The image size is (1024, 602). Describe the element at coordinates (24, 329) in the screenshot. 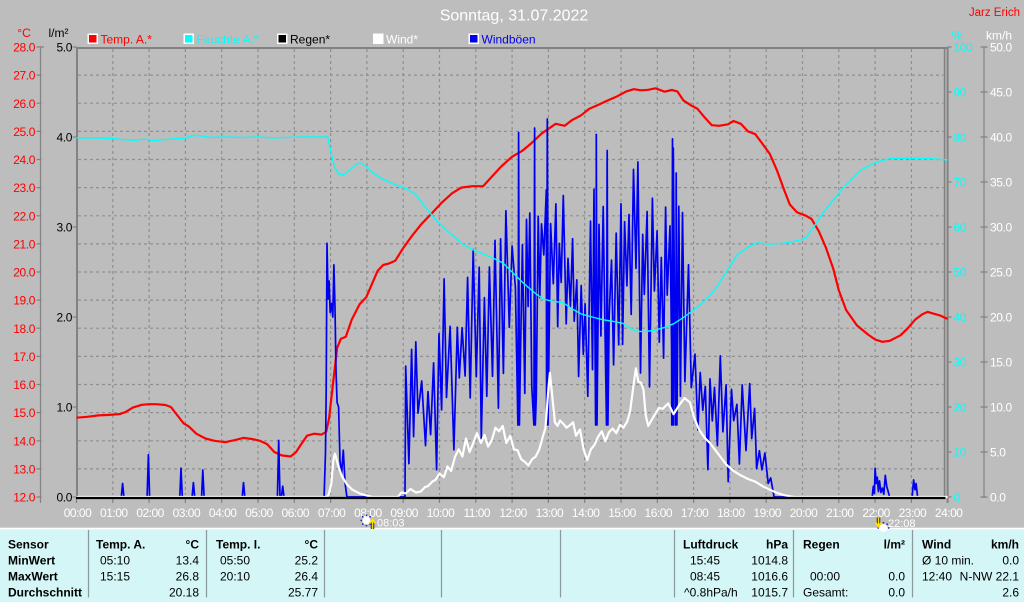

I see `svg-text: 18.0` at that location.